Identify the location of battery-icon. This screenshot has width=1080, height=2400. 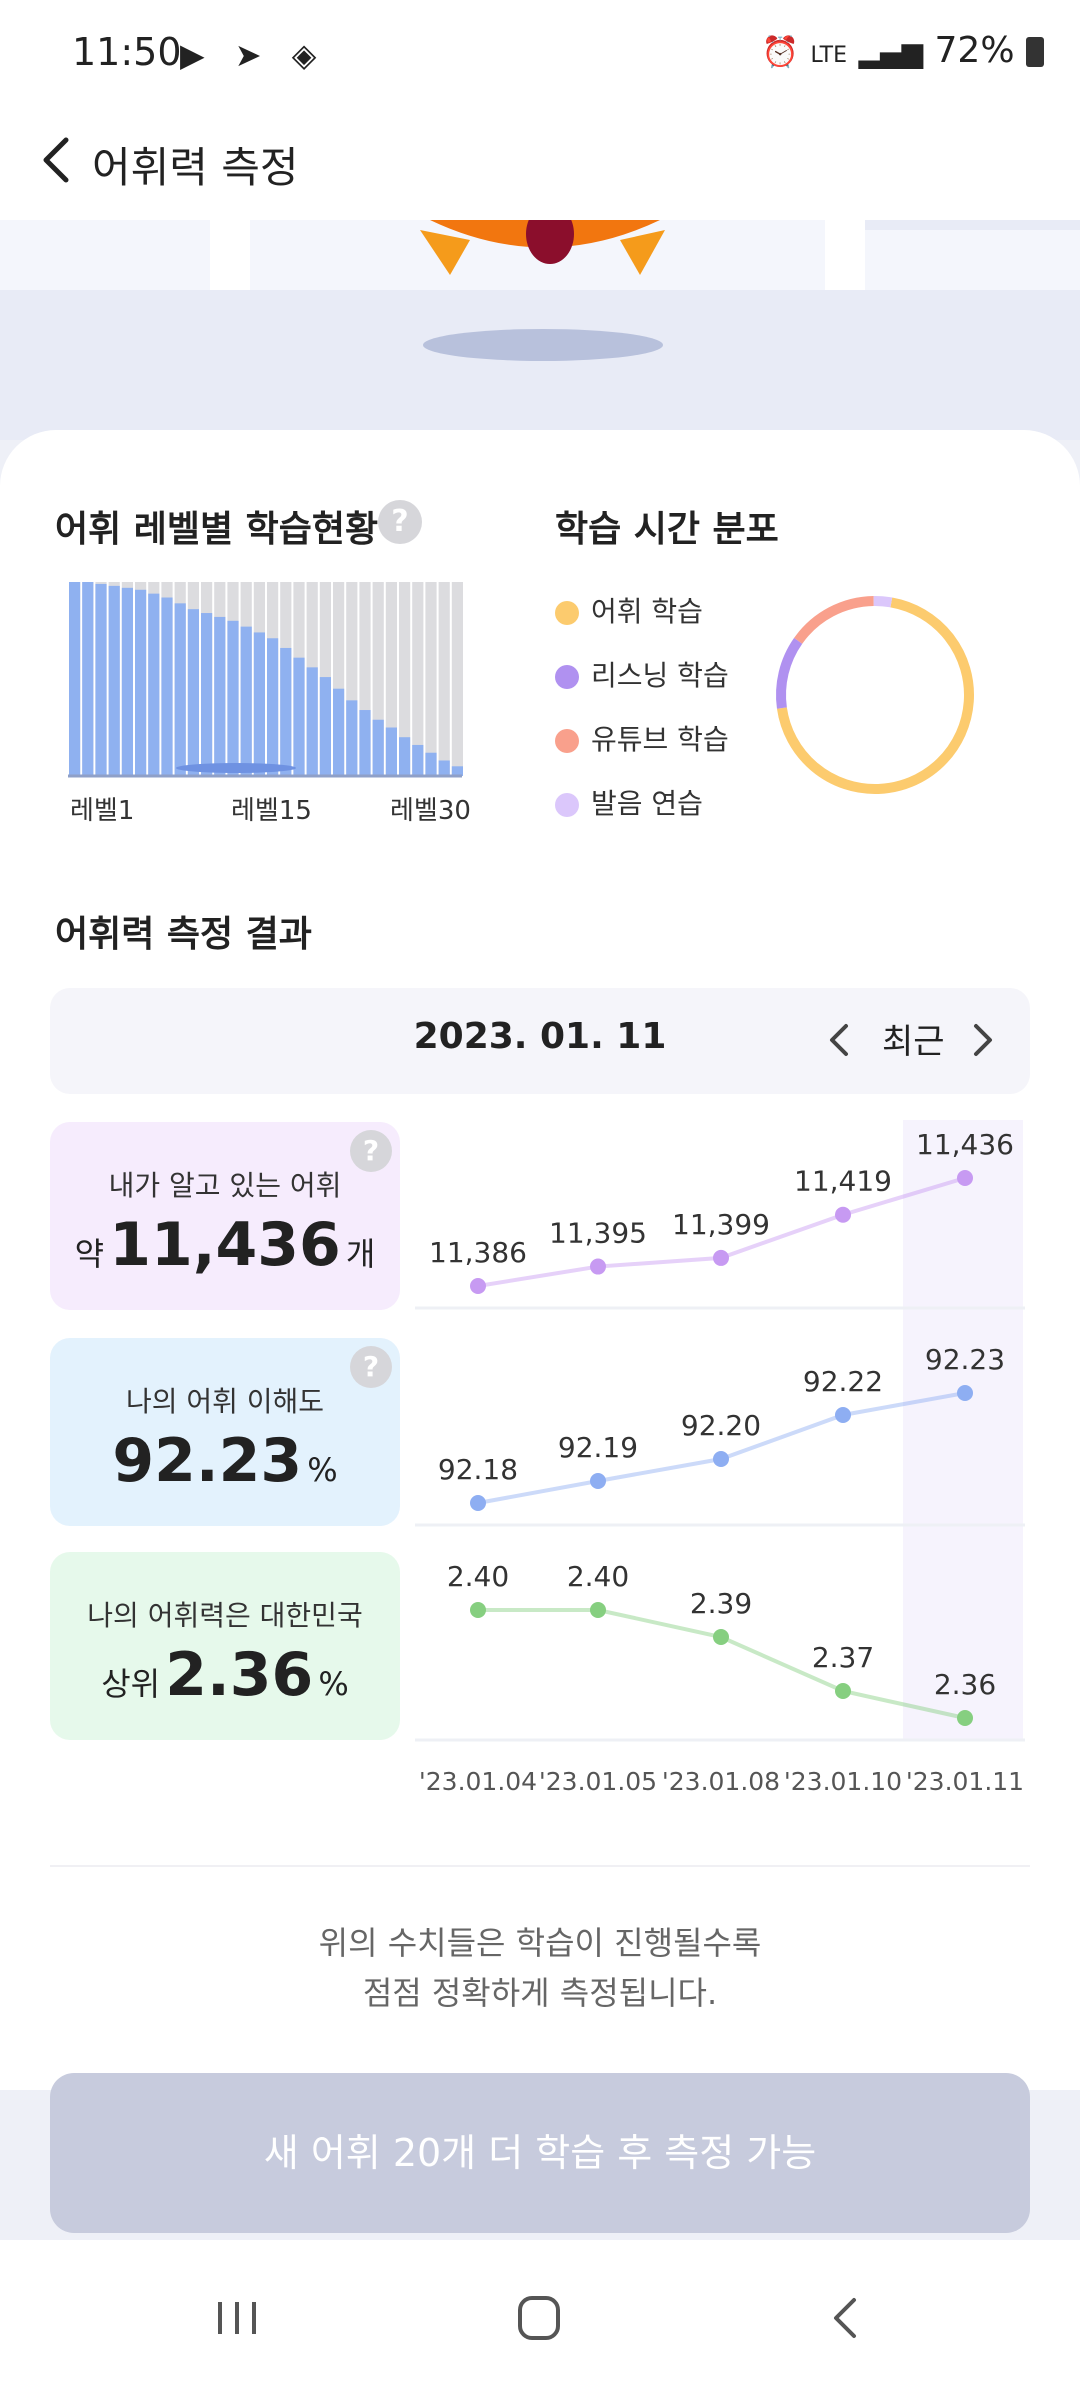
(1035, 52).